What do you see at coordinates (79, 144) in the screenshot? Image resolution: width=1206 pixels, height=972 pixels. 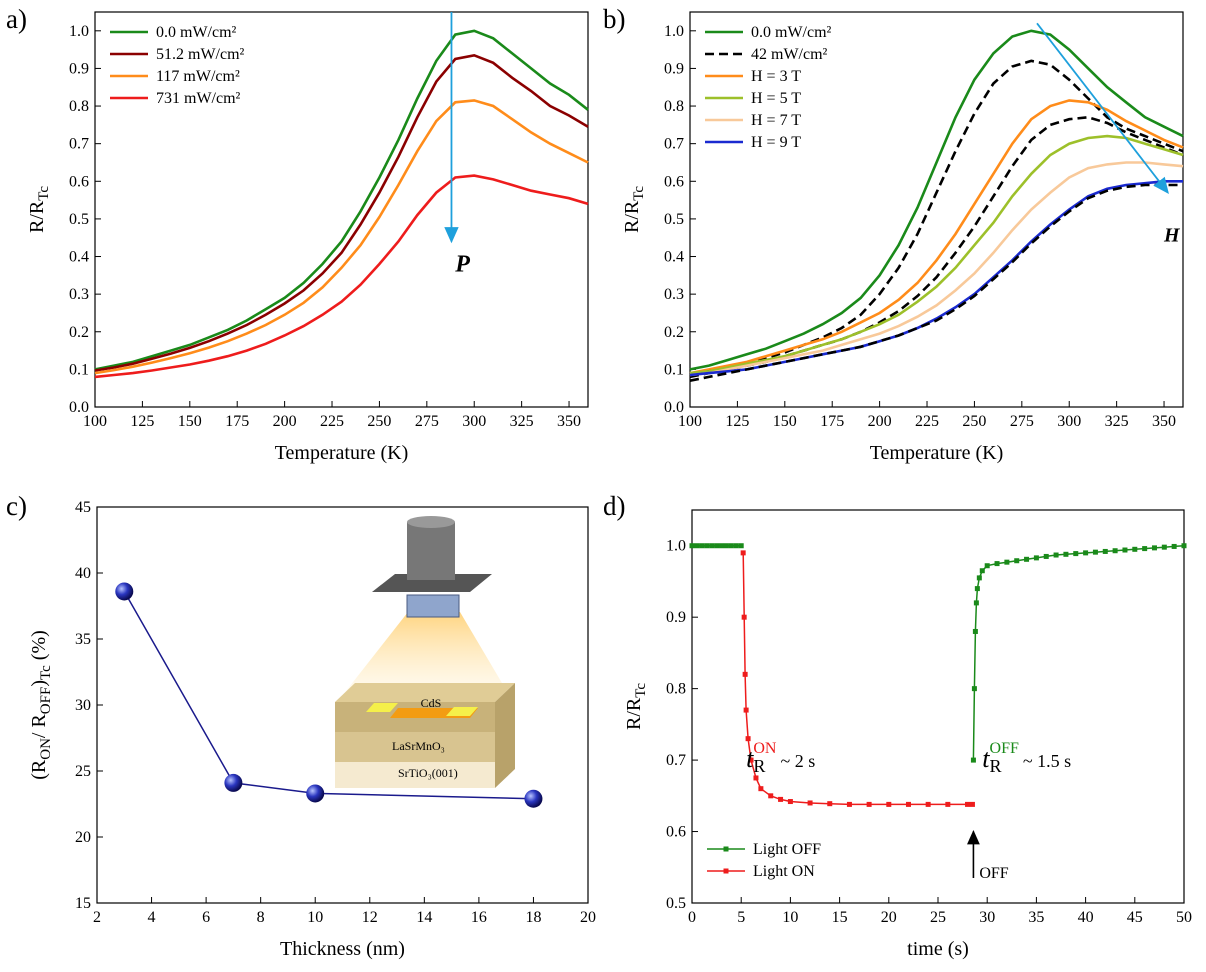 I see `y-tick-label: 0.7` at bounding box center [79, 144].